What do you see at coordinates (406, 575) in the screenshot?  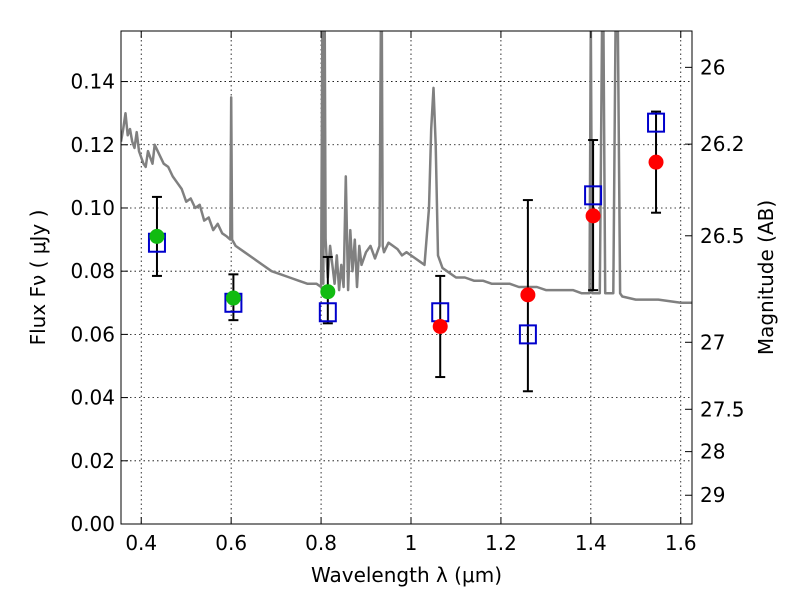 I see `x-axis-title: Wavelength λ (μm)` at bounding box center [406, 575].